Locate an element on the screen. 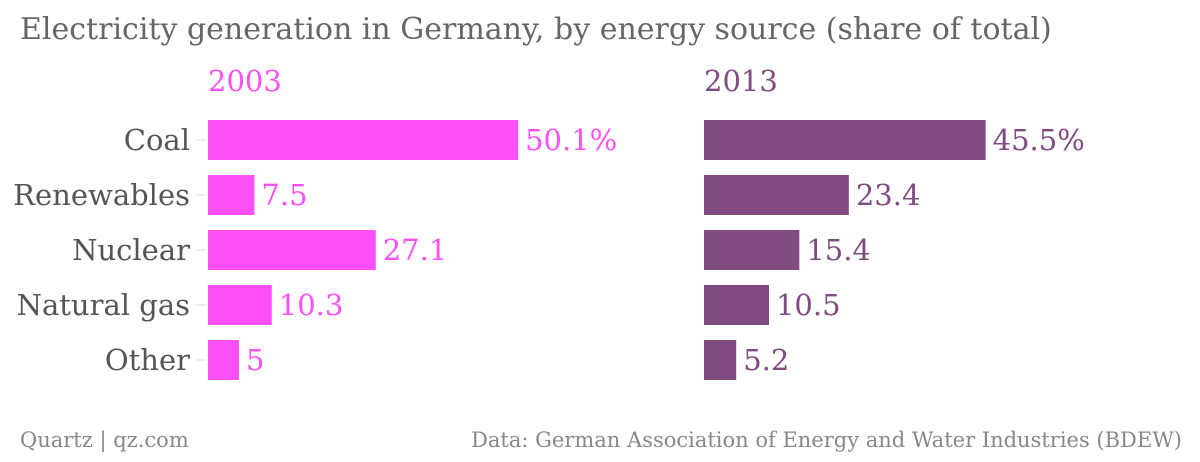  data-label: 50.1% is located at coordinates (571, 140).